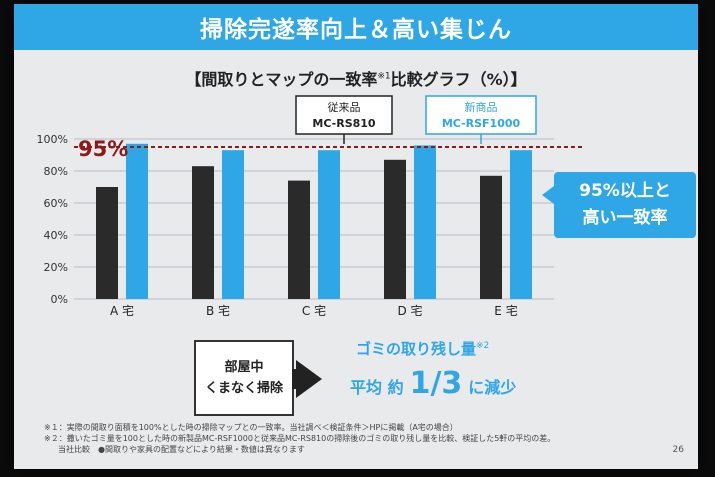 This screenshot has height=477, width=715. Describe the element at coordinates (244, 367) in the screenshot. I see `feature-line1: 部屋中` at that location.